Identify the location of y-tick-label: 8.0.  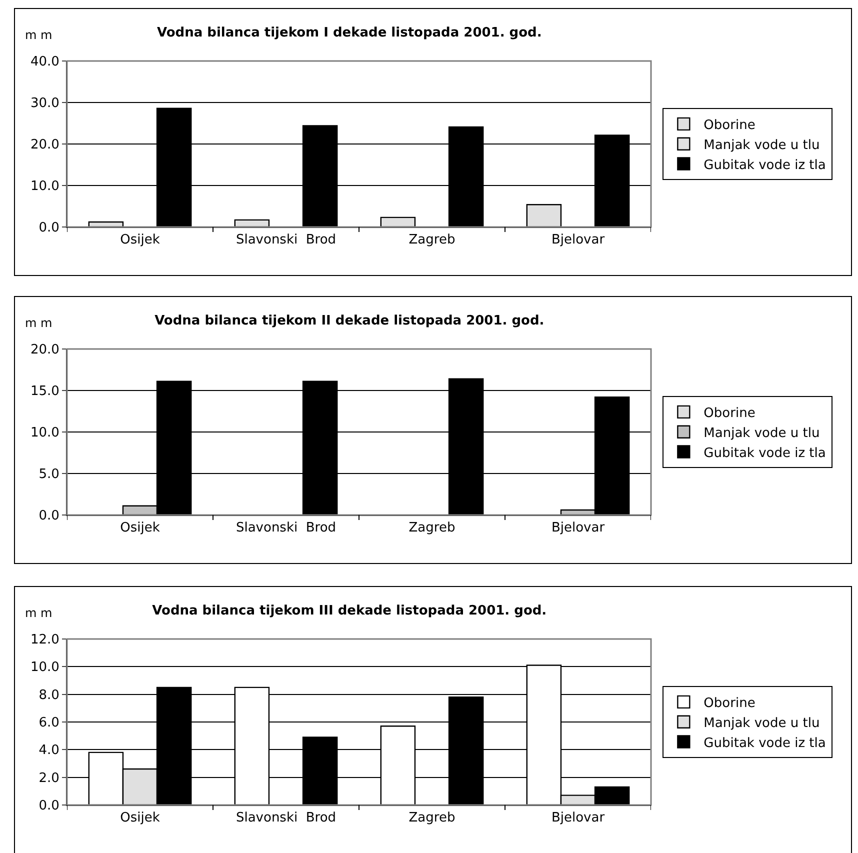
(49, 695).